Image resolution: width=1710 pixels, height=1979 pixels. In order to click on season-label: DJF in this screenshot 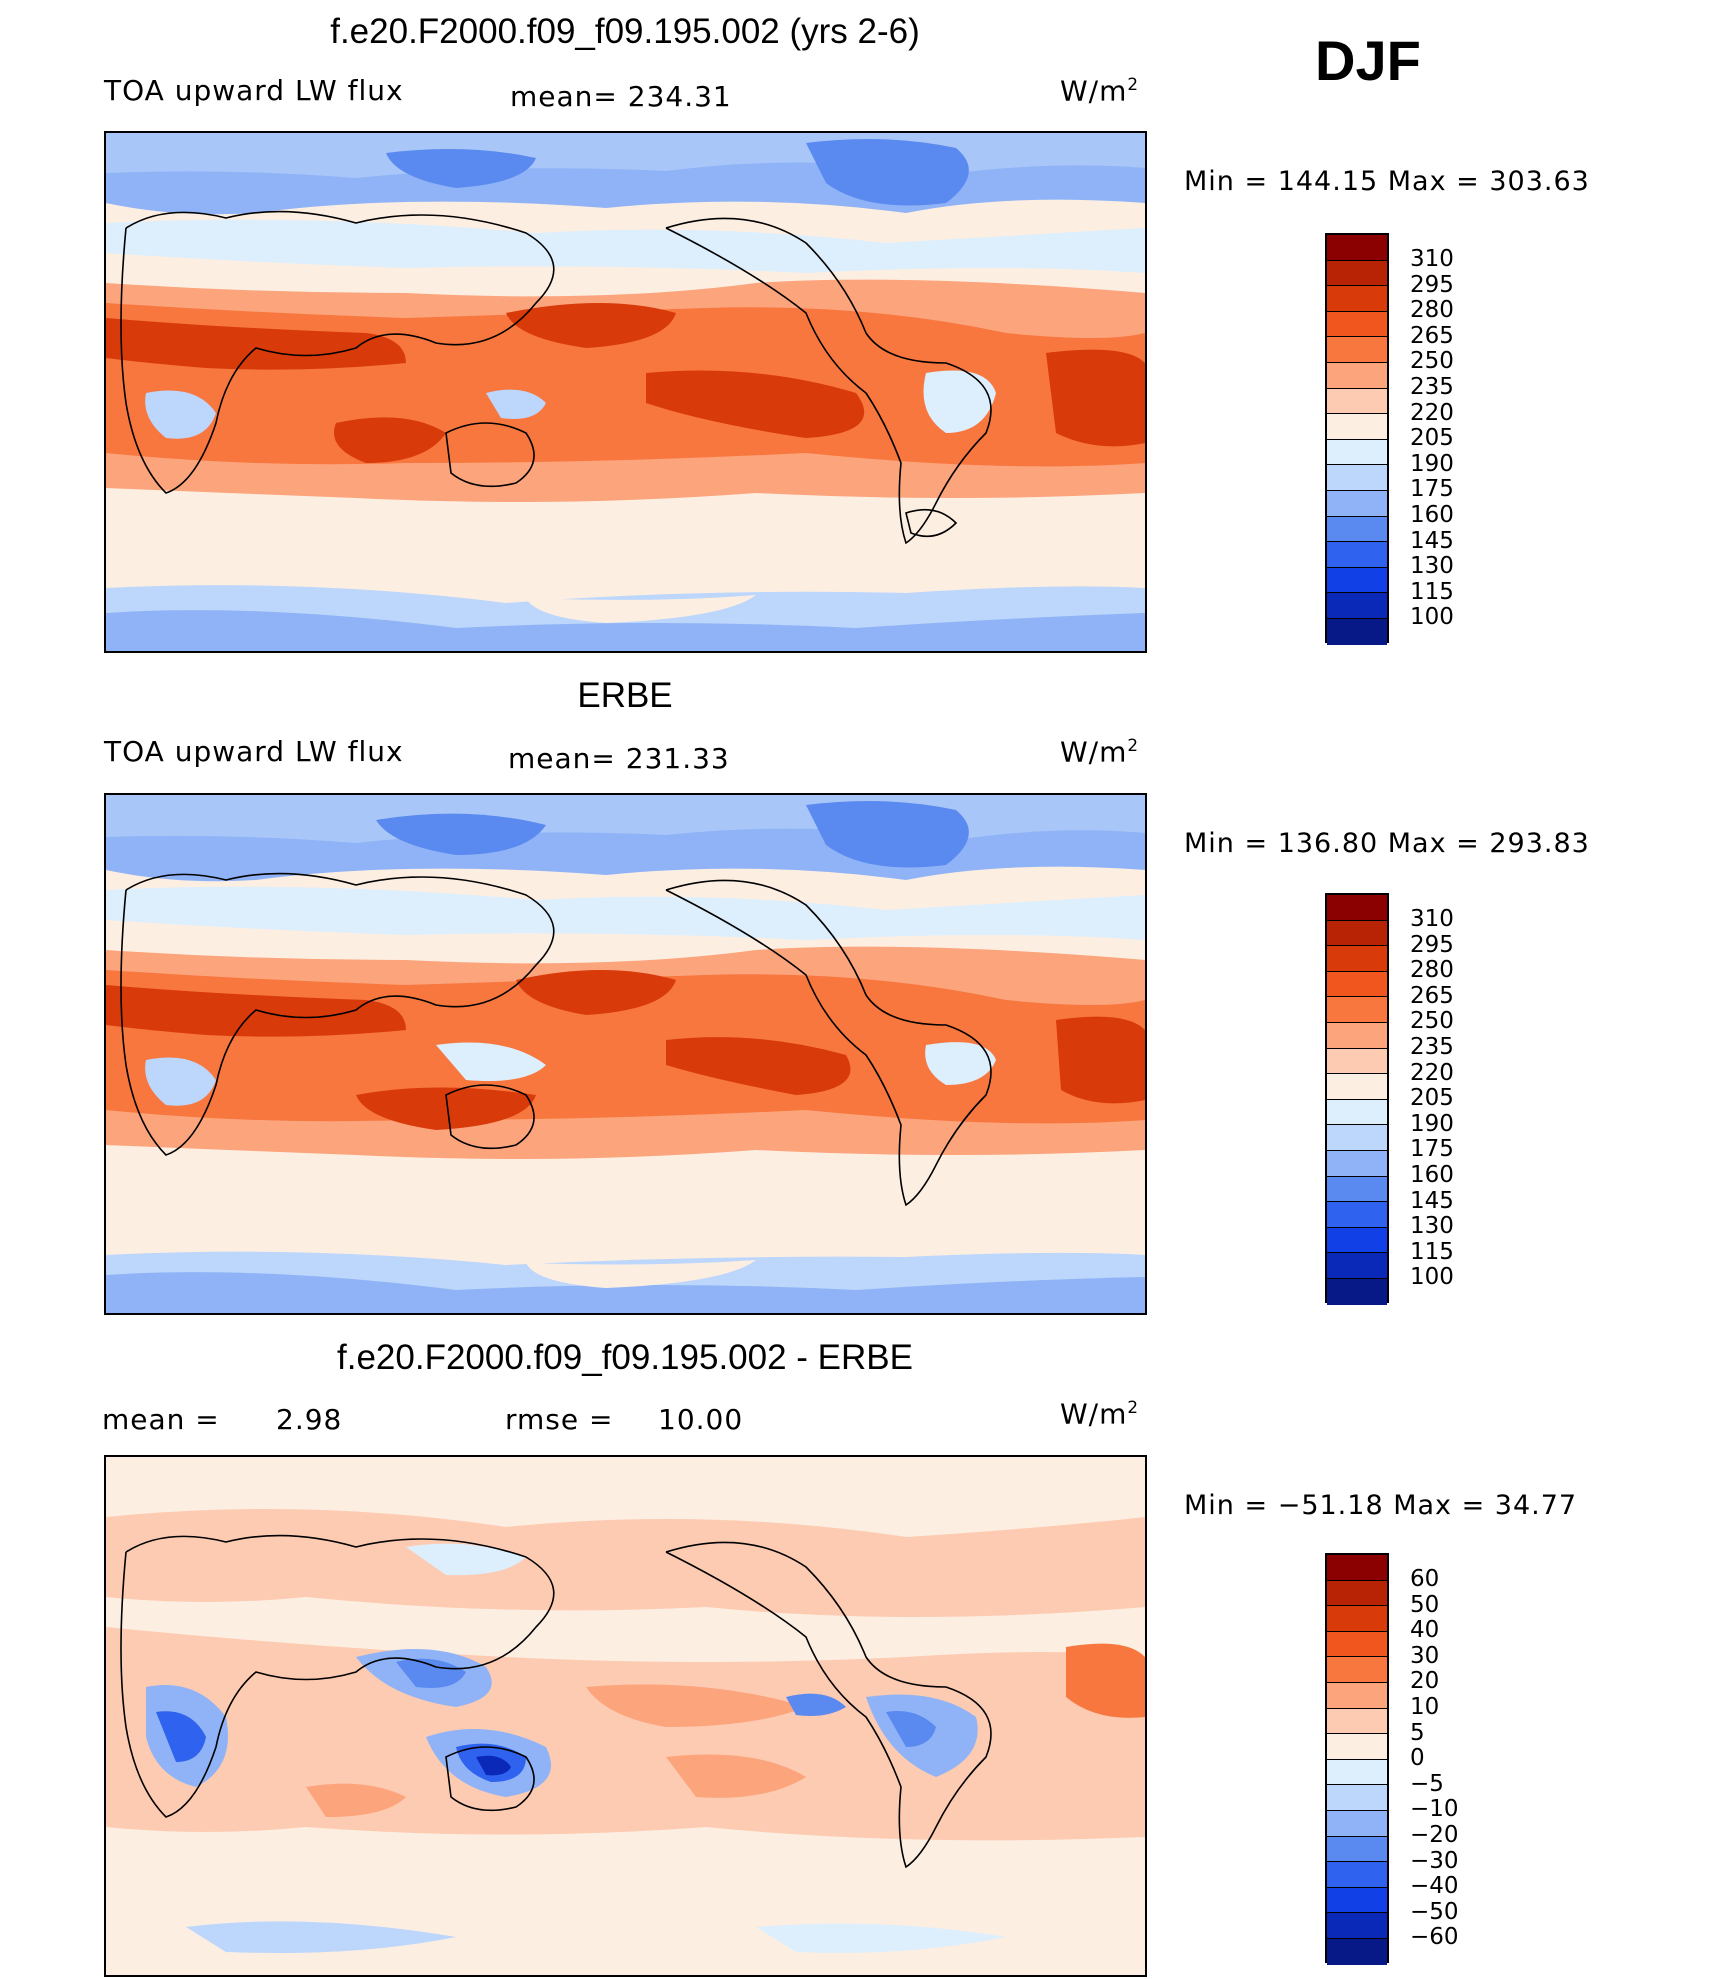, I will do `click(1368, 60)`.